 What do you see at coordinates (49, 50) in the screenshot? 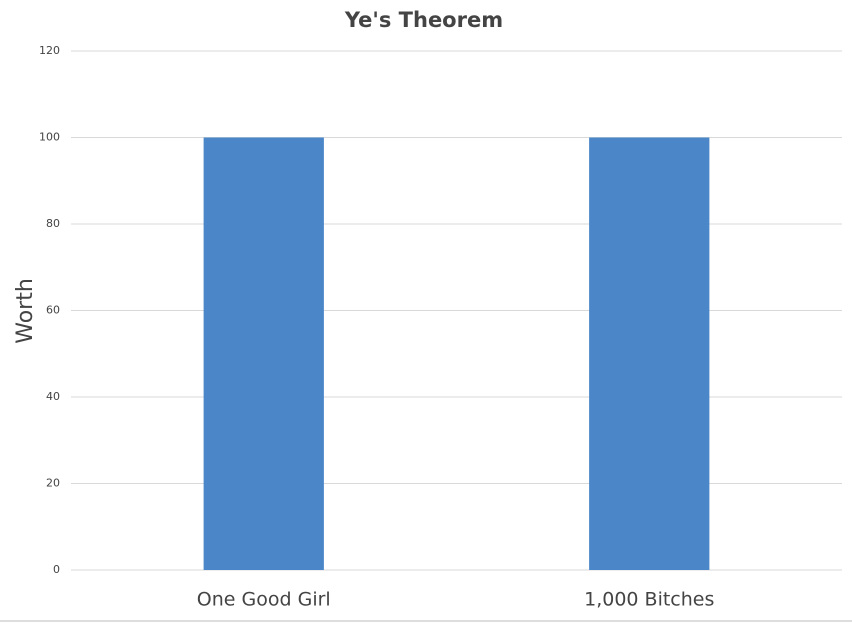
I see `y-tick-label: 120` at bounding box center [49, 50].